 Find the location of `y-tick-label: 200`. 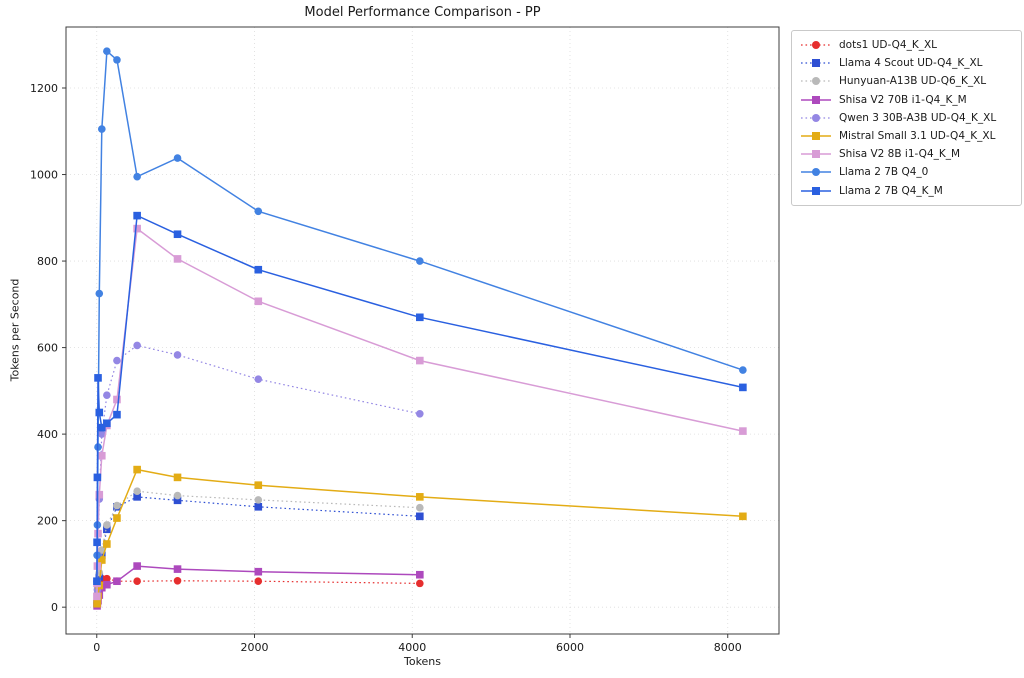

y-tick-label: 200 is located at coordinates (47, 521).